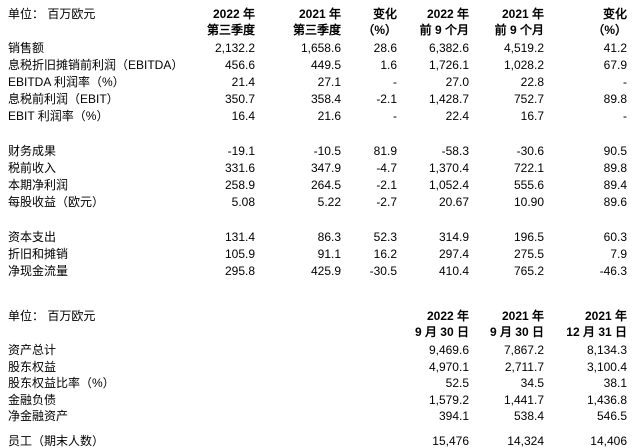 This screenshot has height=448, width=637. Describe the element at coordinates (611, 416) in the screenshot. I see `value-cell: 546.5` at that location.